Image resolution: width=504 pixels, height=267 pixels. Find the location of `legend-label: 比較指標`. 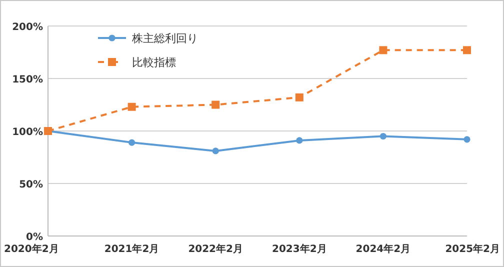

legend-label: 比較指標 is located at coordinates (154, 62).